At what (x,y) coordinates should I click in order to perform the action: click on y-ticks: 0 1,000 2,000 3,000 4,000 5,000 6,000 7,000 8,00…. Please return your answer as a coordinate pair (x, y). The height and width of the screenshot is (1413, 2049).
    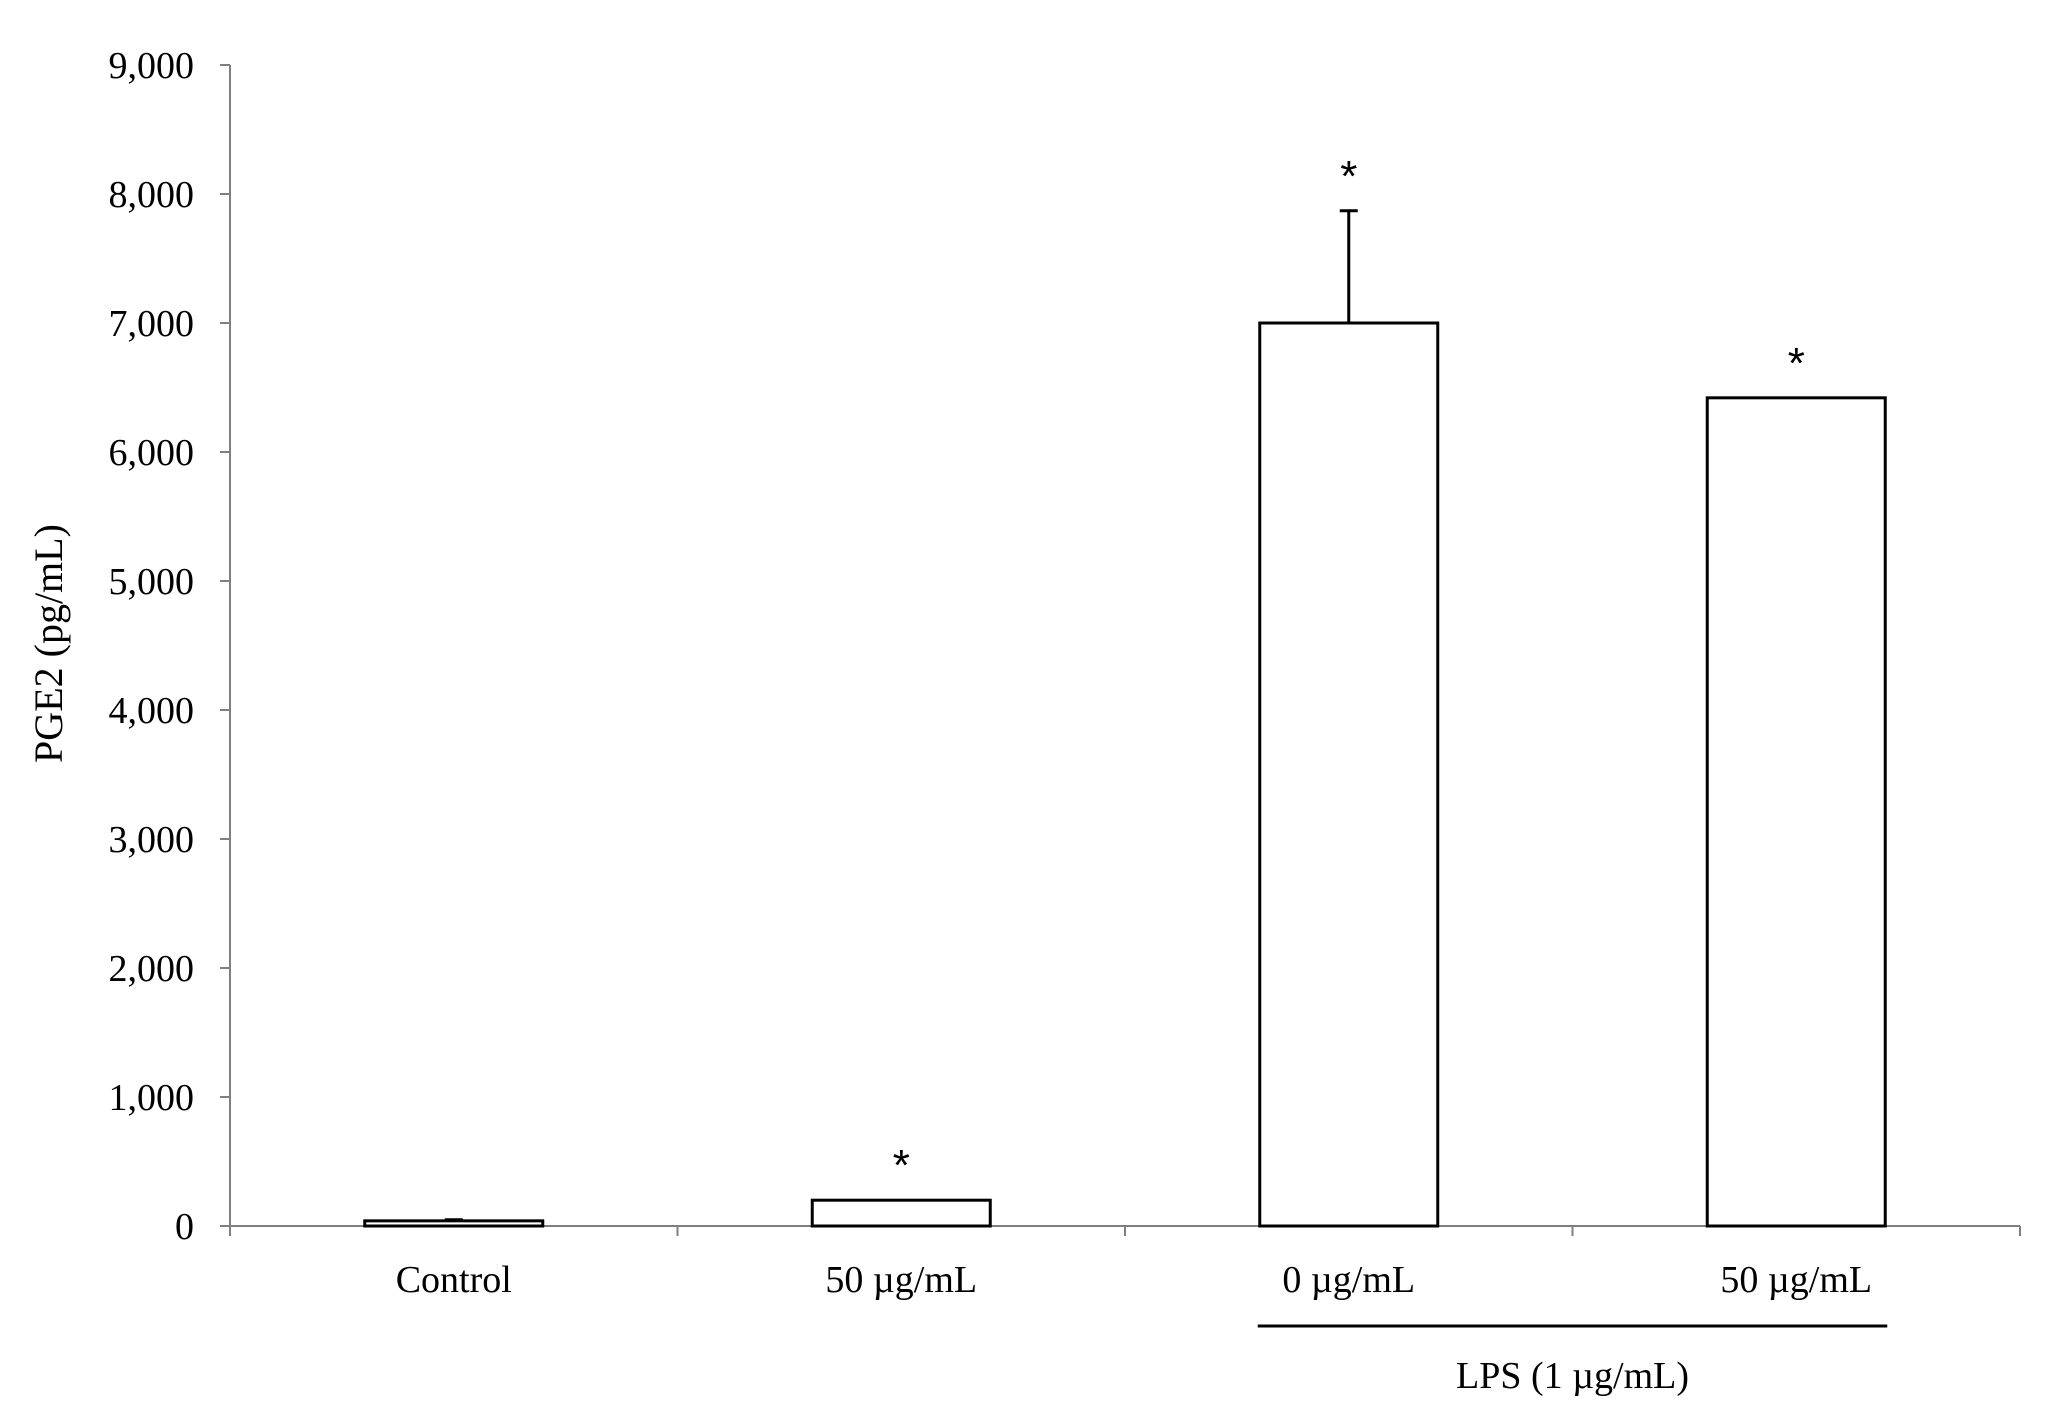
    Looking at the image, I should click on (169, 646).